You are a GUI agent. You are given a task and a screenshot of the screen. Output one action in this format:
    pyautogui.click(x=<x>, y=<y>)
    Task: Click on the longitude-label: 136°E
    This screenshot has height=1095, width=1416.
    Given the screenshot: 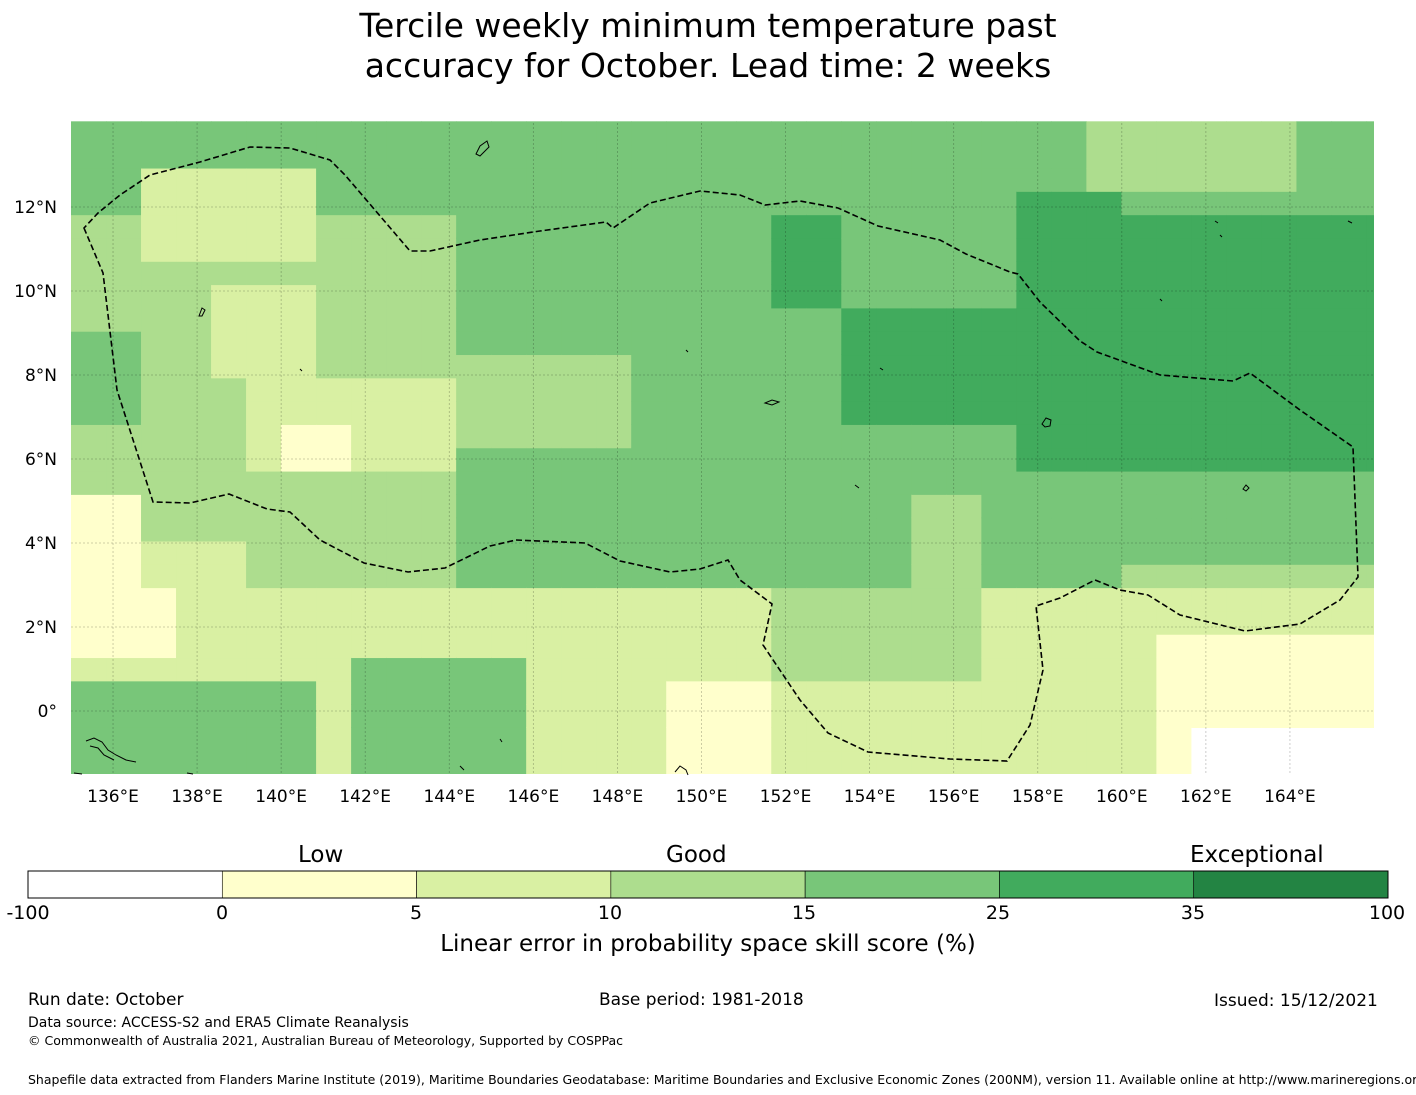 What is the action you would take?
    pyautogui.click(x=113, y=797)
    